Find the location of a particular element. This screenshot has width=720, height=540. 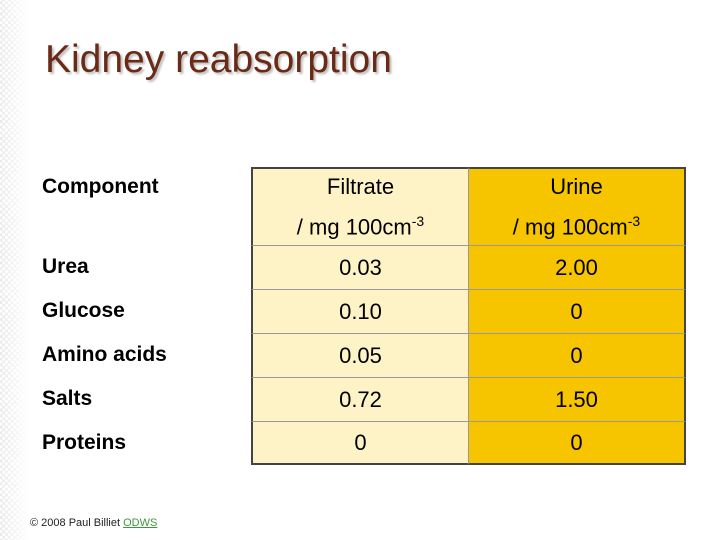

header-cell: Component is located at coordinates (143, 206).